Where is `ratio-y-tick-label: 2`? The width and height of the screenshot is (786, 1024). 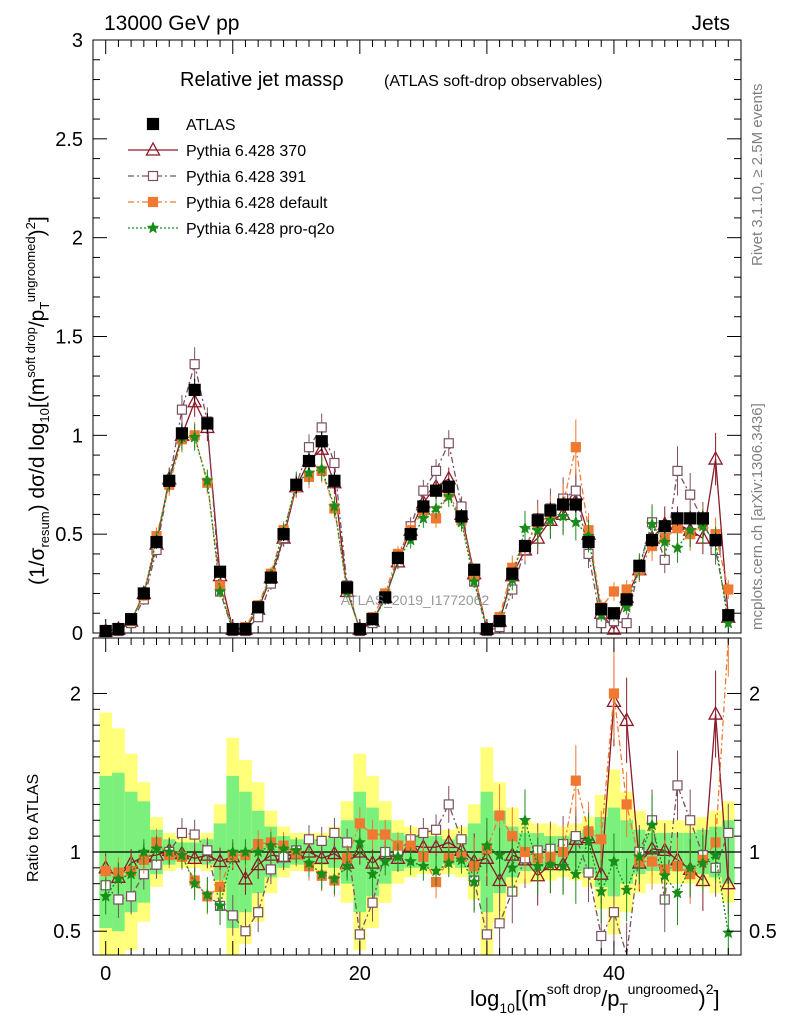 ratio-y-tick-label: 2 is located at coordinates (75, 694).